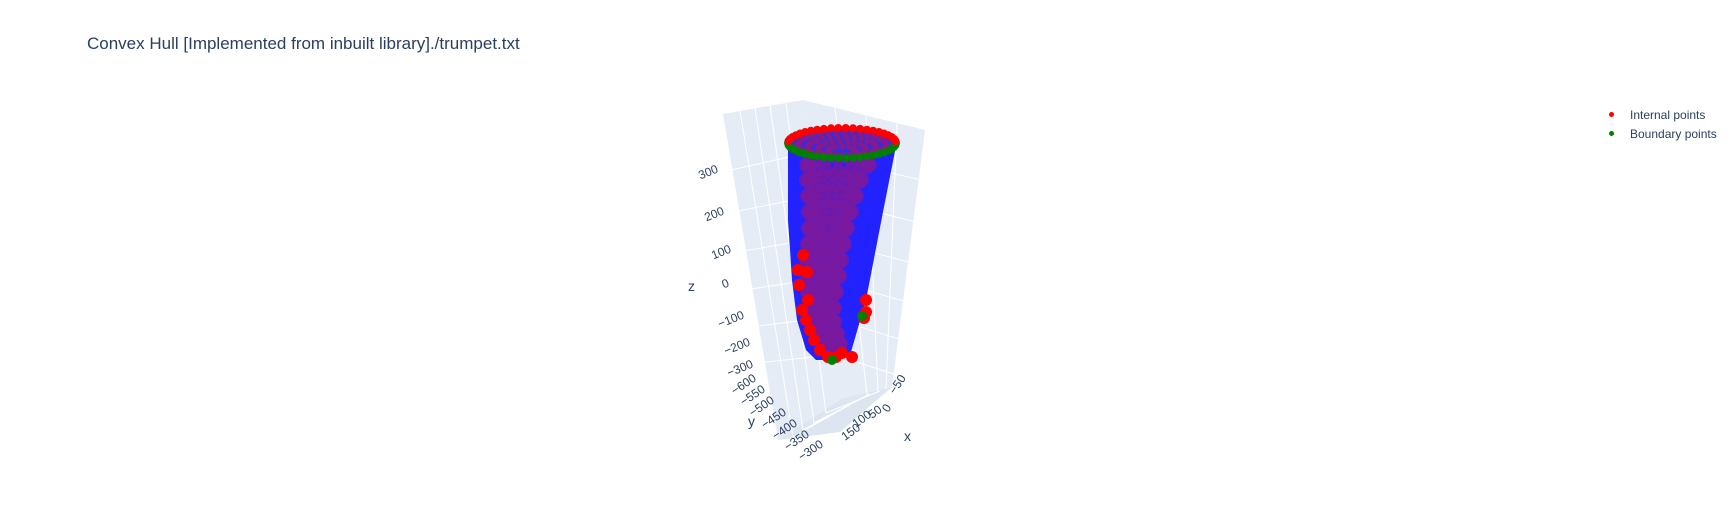 The image size is (1735, 525). What do you see at coordinates (836, 414) in the screenshot?
I see `grid-floor` at bounding box center [836, 414].